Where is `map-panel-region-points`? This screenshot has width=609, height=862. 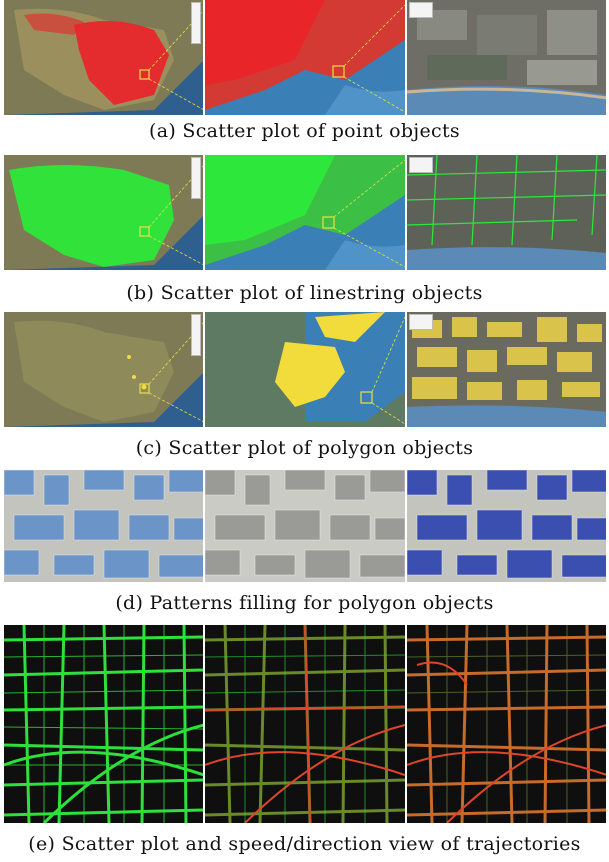 map-panel-region-points is located at coordinates (305, 57).